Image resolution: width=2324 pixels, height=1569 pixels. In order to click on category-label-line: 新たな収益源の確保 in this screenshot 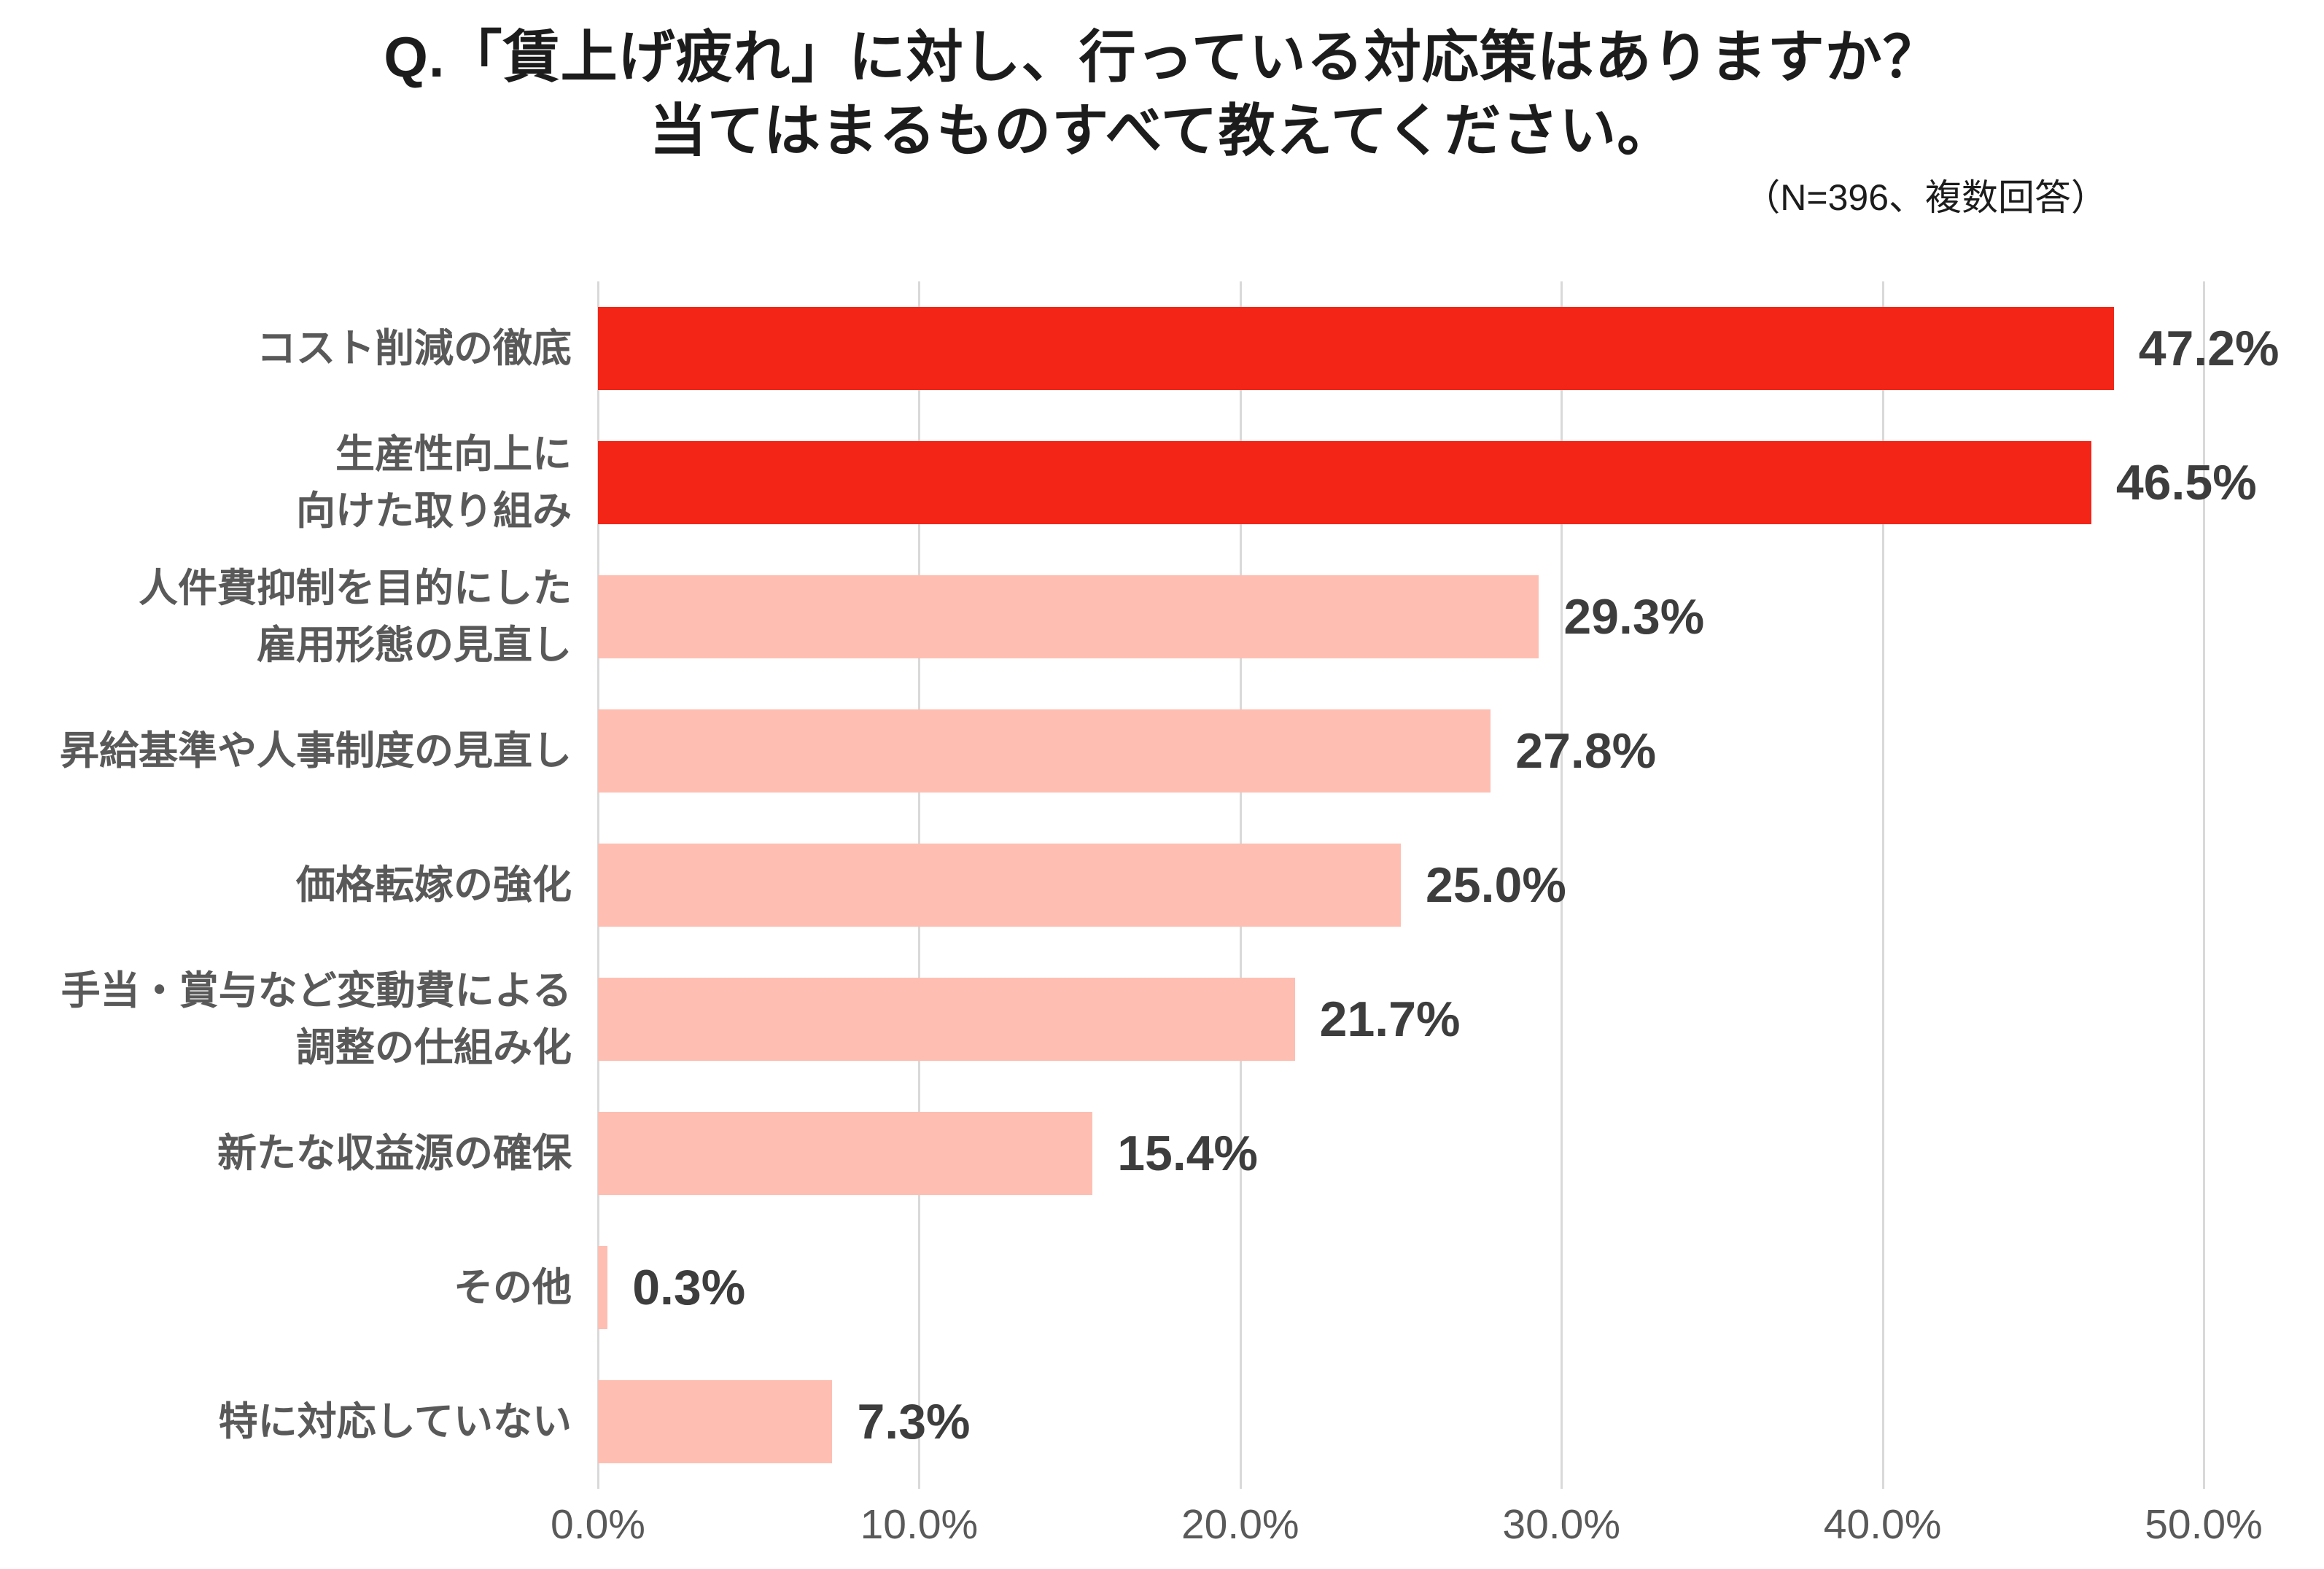, I will do `click(394, 1153)`.